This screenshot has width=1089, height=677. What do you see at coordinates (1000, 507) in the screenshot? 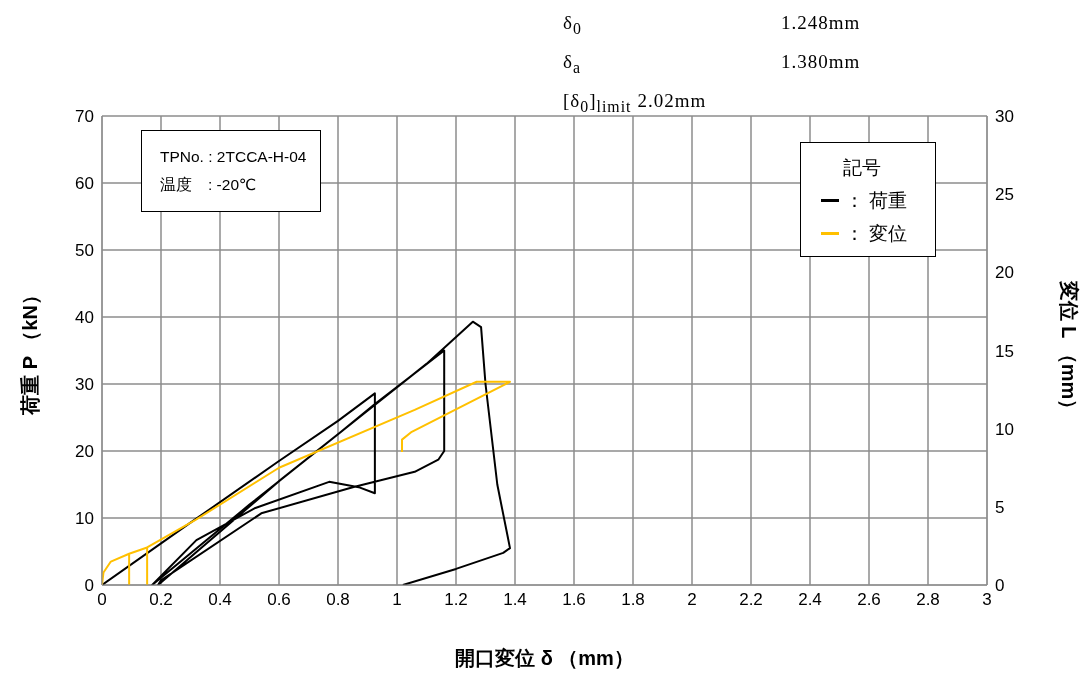
I see `y2-tick-label: 5` at bounding box center [1000, 507].